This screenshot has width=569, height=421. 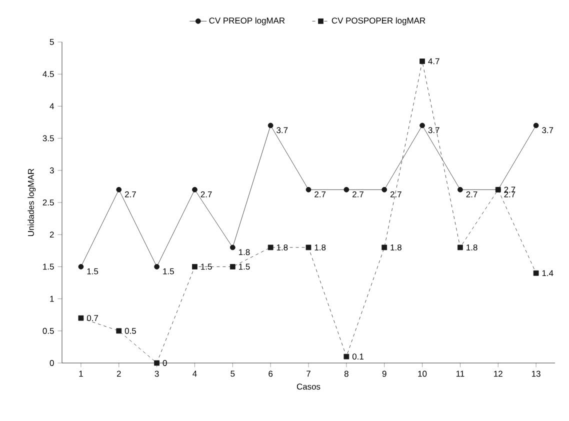 I want to click on data-label: 0, so click(x=164, y=363).